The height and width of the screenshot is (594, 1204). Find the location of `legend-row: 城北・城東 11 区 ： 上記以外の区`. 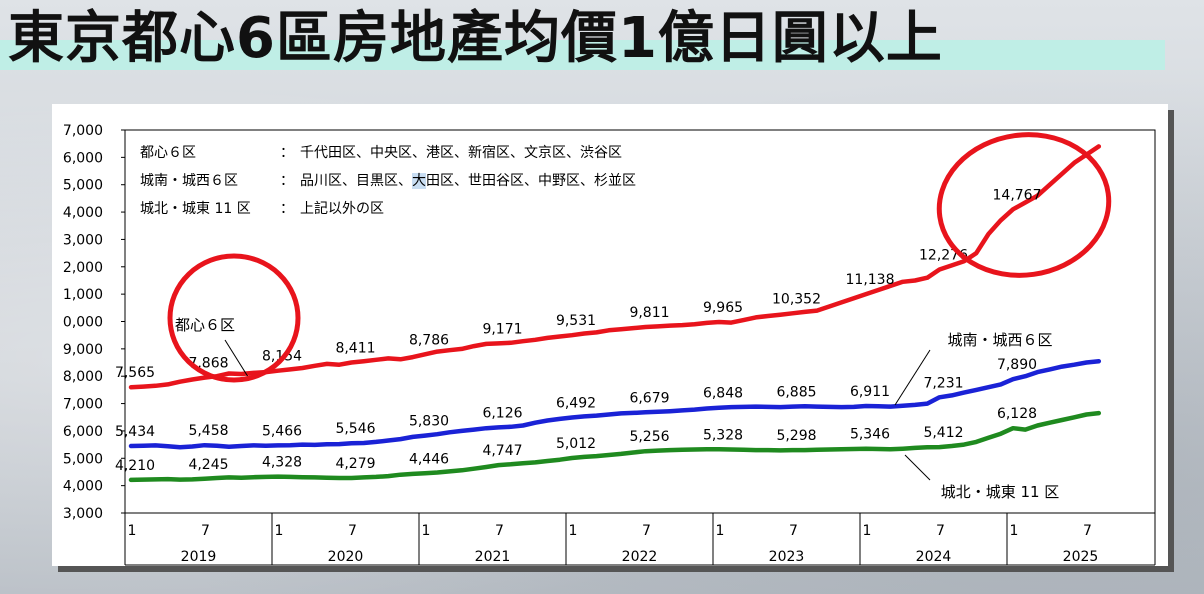

legend-row: 城北・城東 11 区 ： 上記以外の区 is located at coordinates (388, 212).